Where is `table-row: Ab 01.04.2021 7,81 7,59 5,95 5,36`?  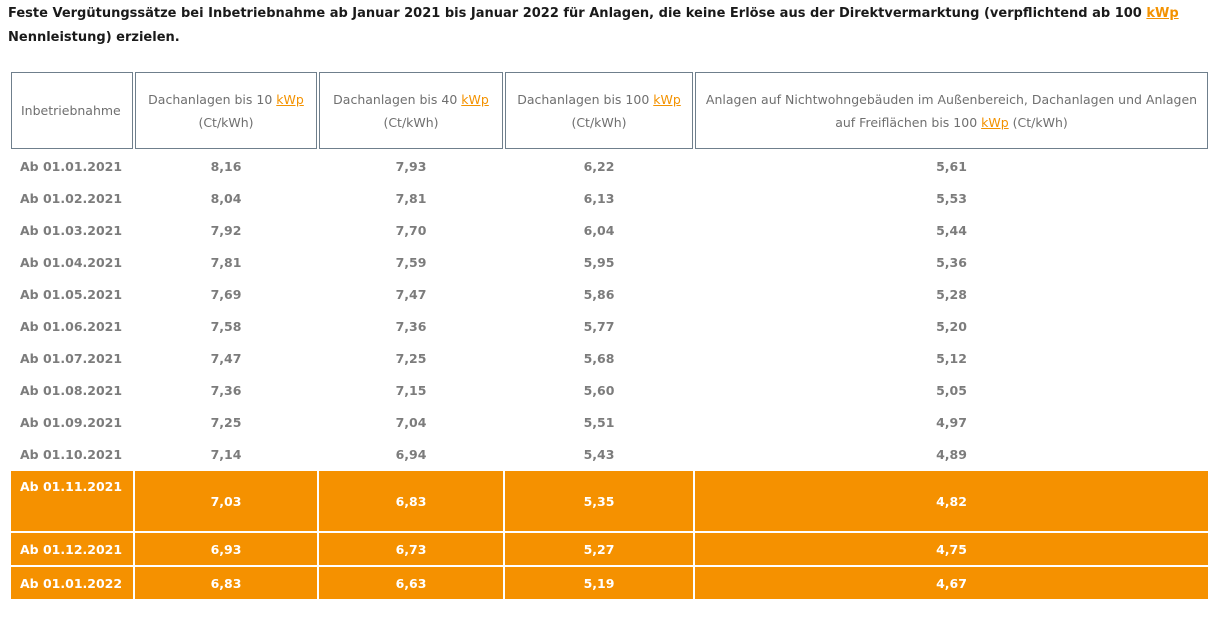
table-row: Ab 01.04.2021 7,81 7,59 5,95 5,36 is located at coordinates (609, 262).